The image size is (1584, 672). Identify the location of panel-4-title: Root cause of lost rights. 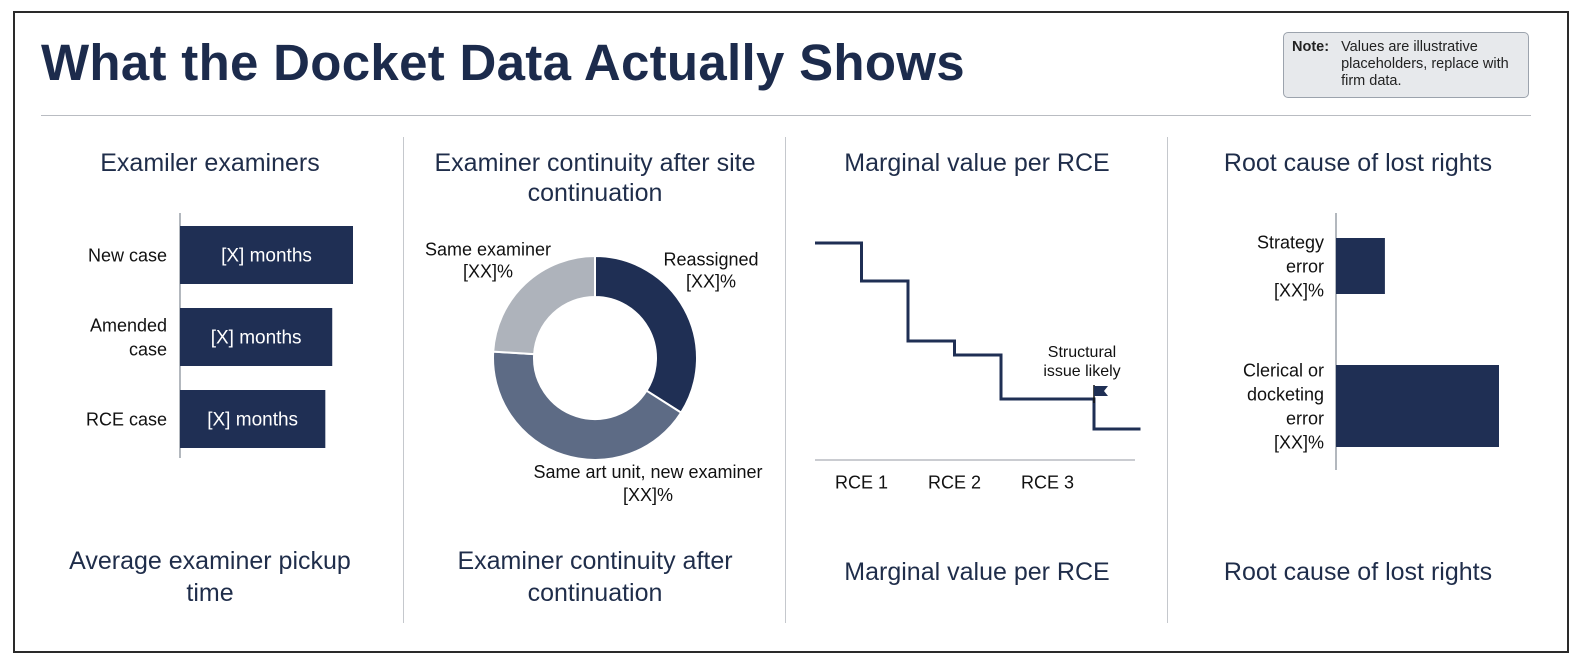
(1358, 163).